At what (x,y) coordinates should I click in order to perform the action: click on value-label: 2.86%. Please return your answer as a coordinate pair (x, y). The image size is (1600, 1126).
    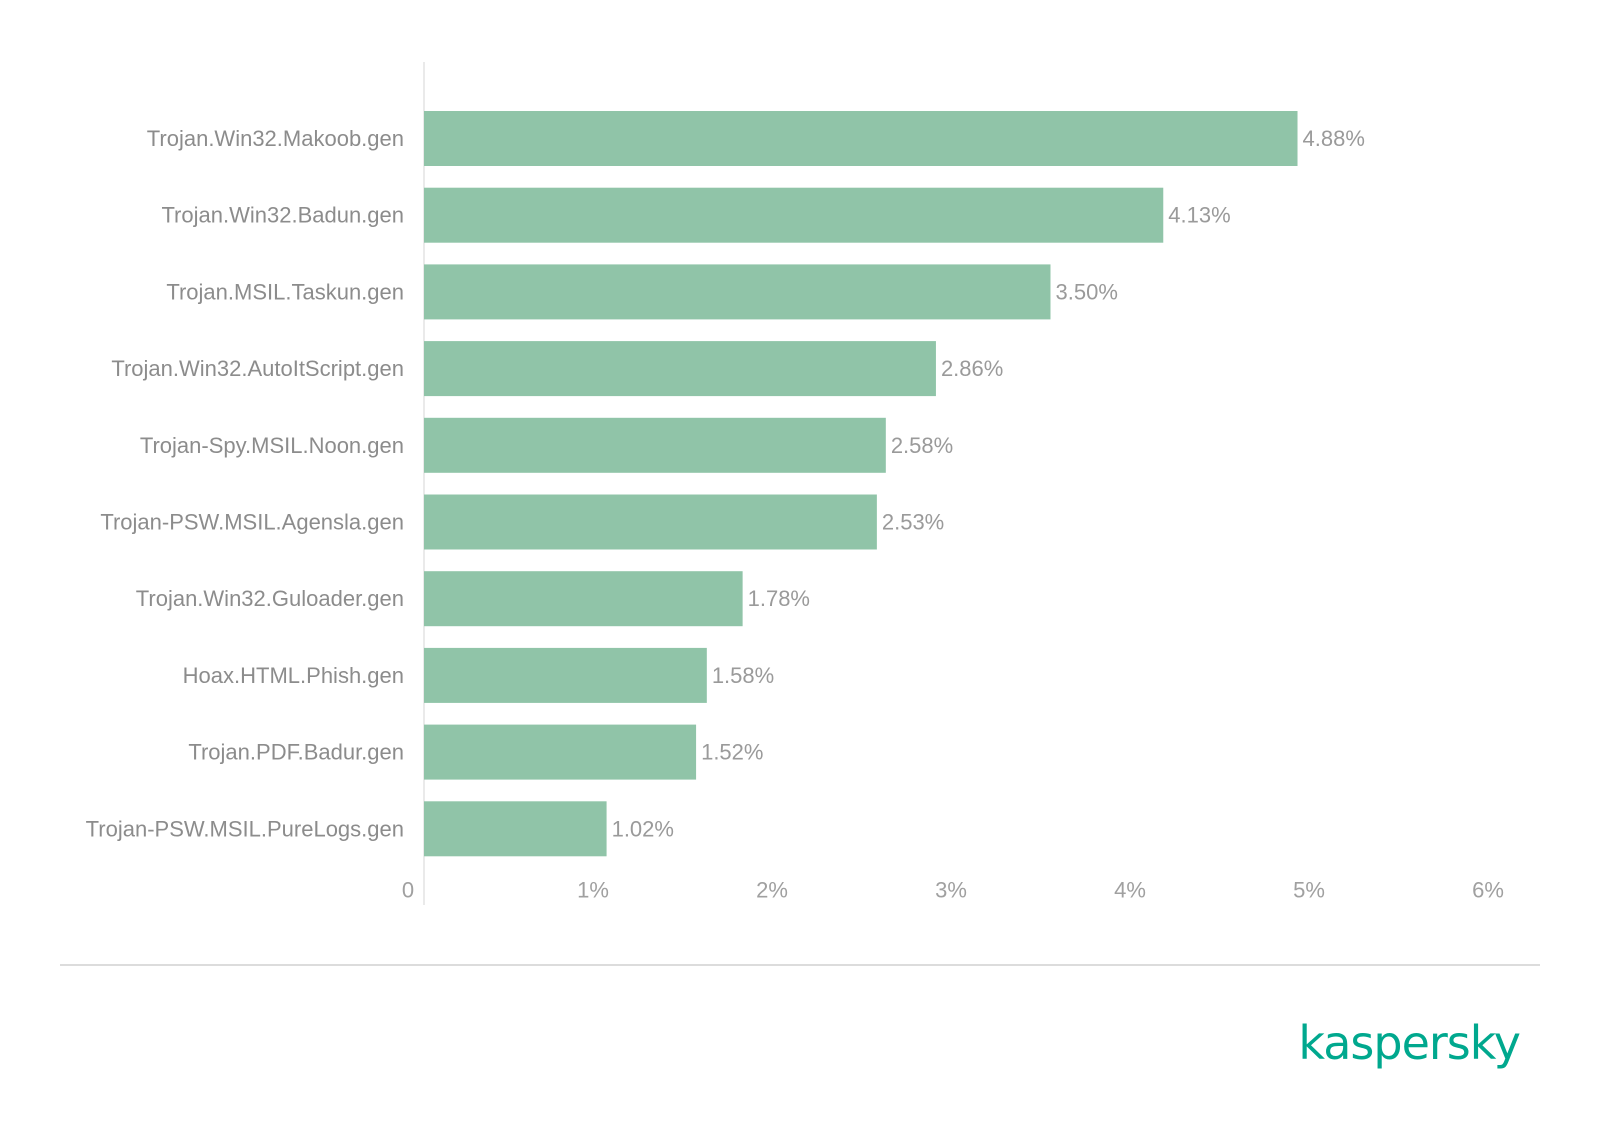
    Looking at the image, I should click on (972, 368).